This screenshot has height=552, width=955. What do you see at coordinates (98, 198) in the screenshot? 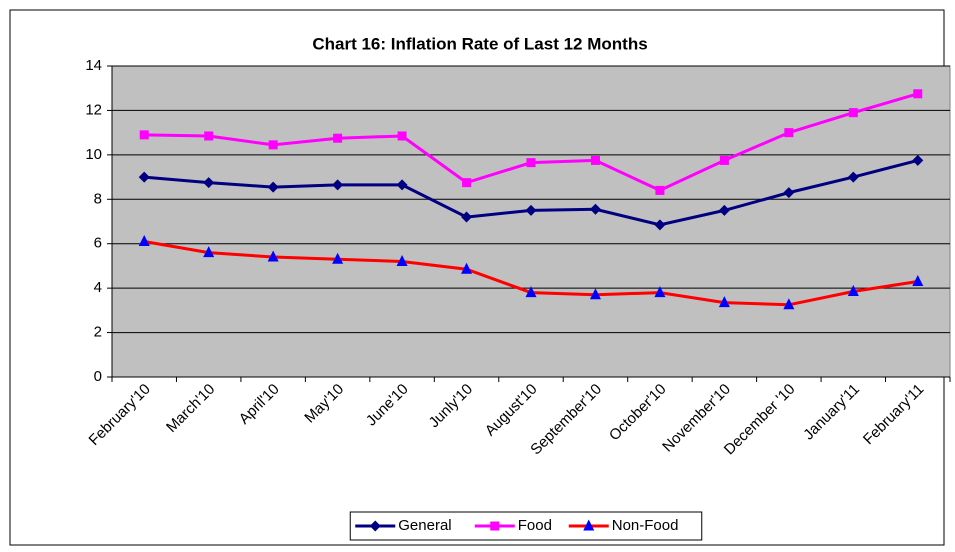
I see `y-tick-label: 8` at bounding box center [98, 198].